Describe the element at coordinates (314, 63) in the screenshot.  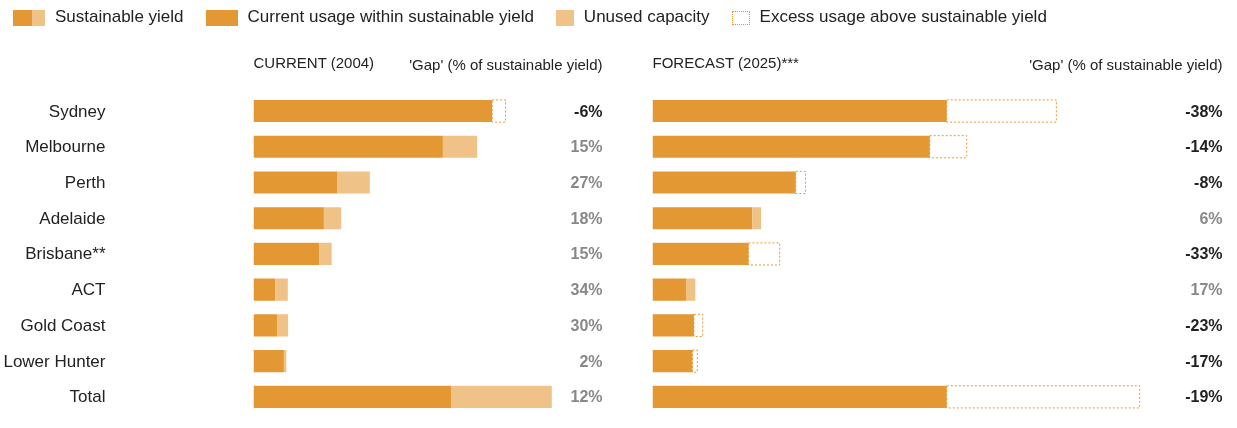
I see `chart-title: CURRENT (2004)` at that location.